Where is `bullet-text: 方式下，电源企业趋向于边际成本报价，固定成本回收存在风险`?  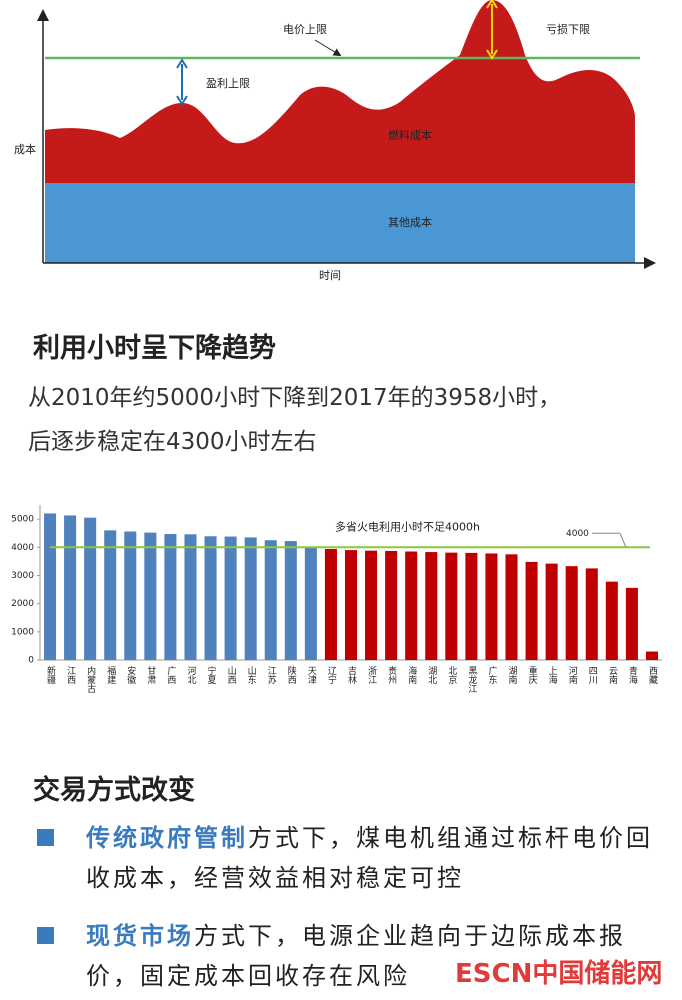
bullet-text: 方式下，电源企业趋向于边际成本报价，固定成本回收存在风险 is located at coordinates (356, 956).